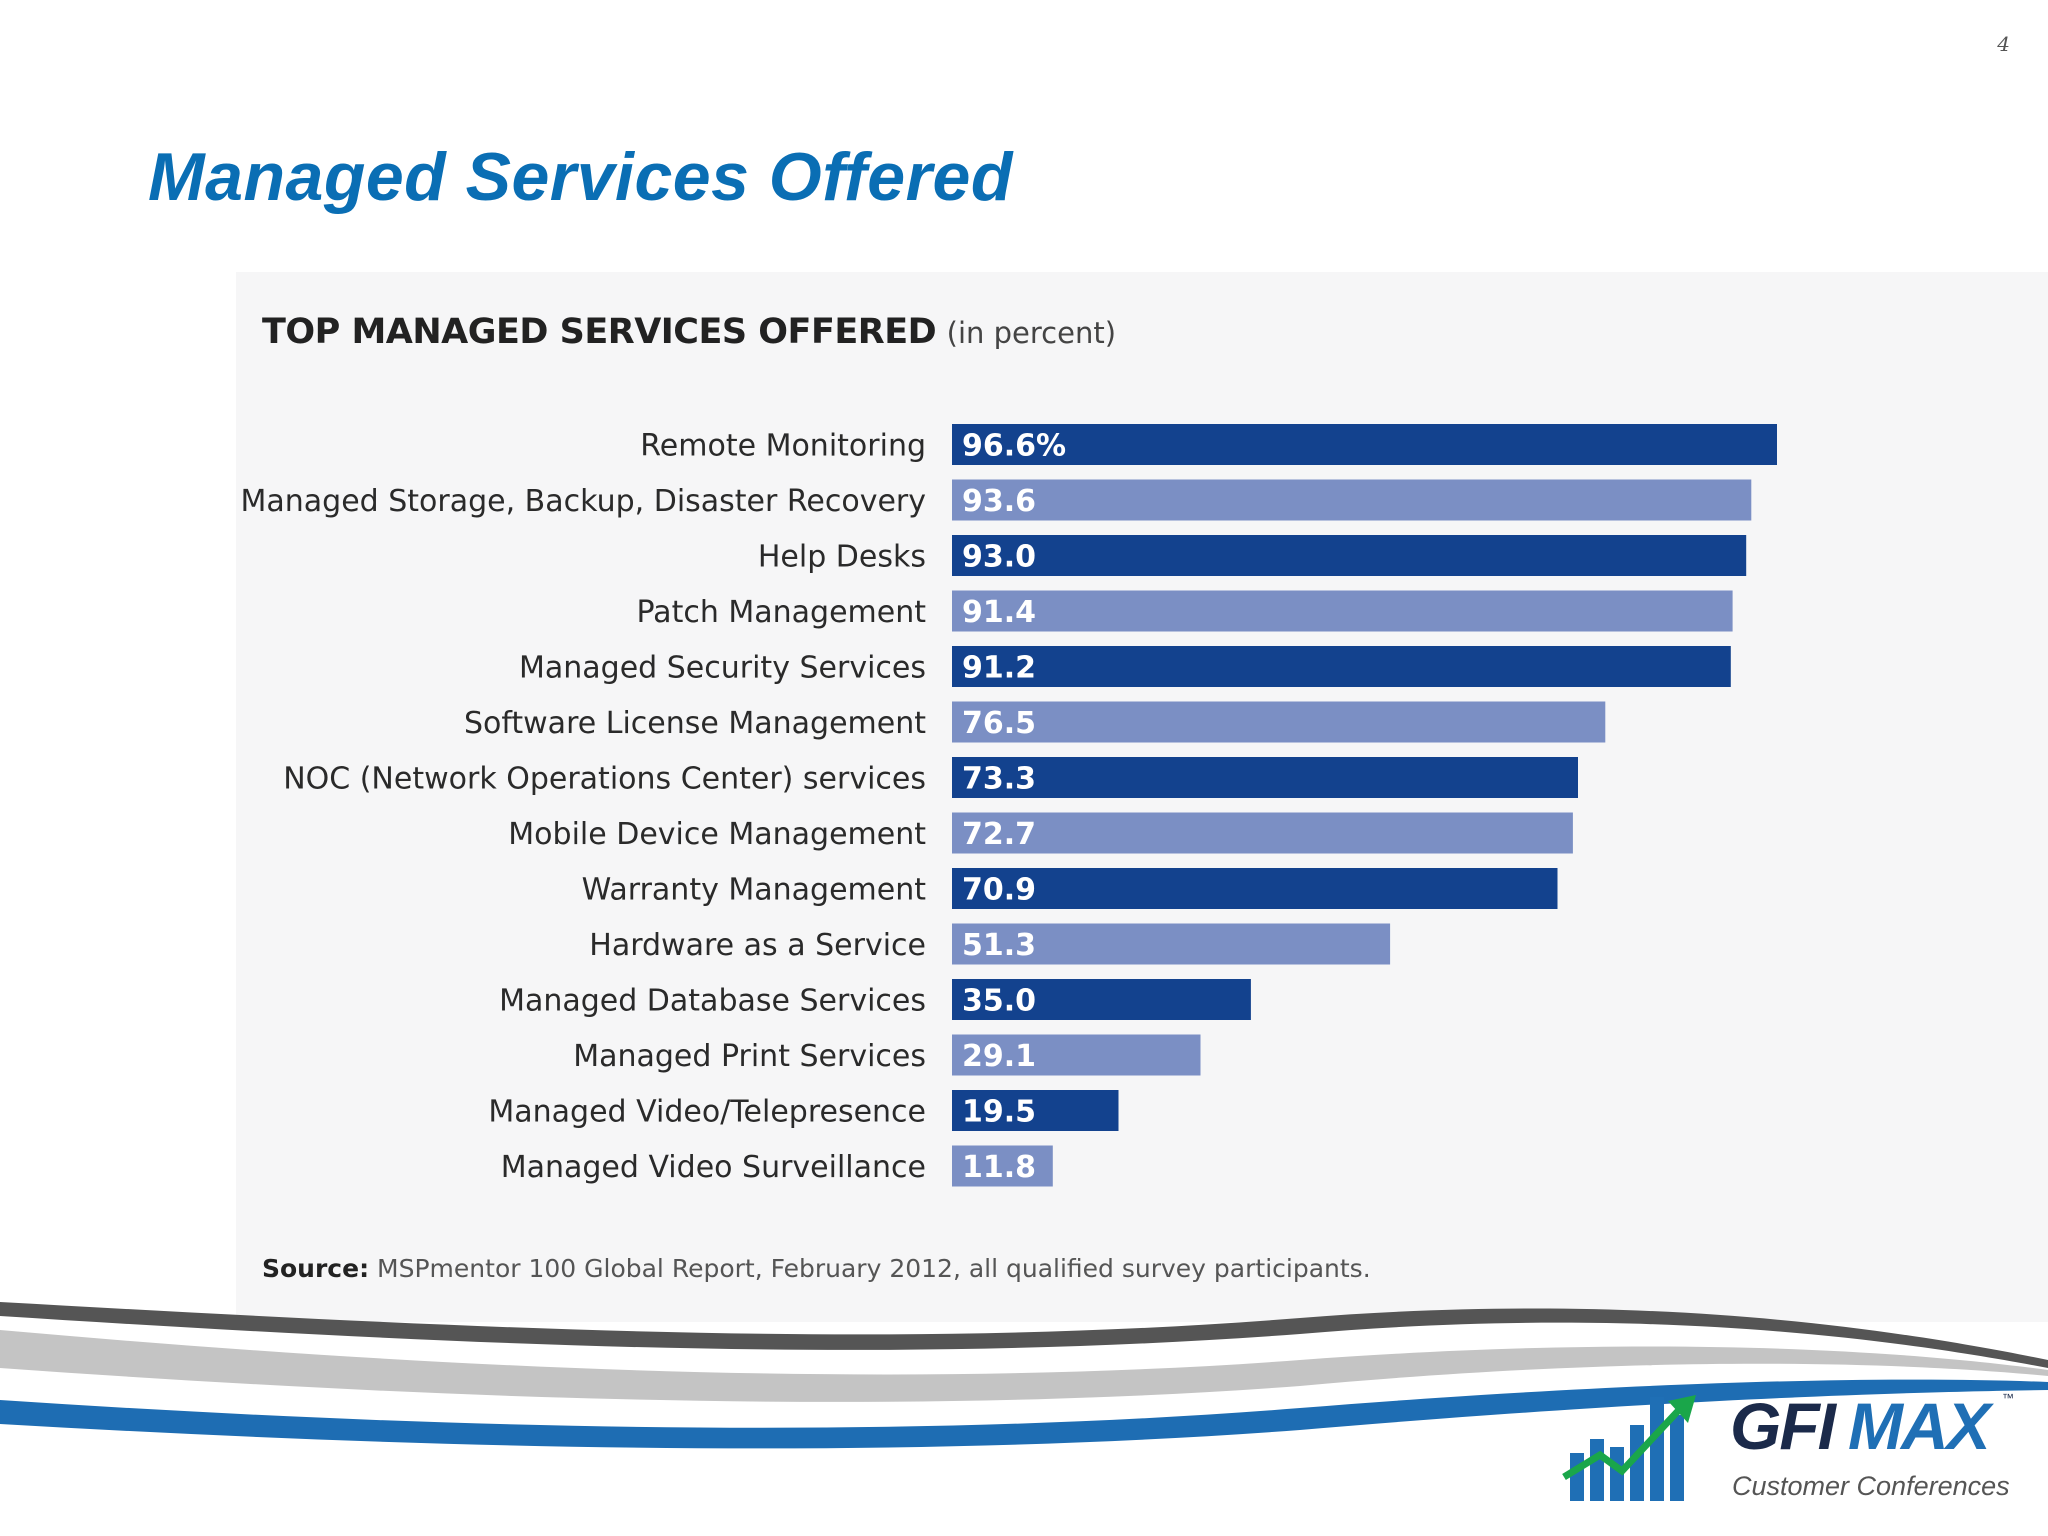  What do you see at coordinates (783, 446) in the screenshot?
I see `category-label: Remote Monitoring` at bounding box center [783, 446].